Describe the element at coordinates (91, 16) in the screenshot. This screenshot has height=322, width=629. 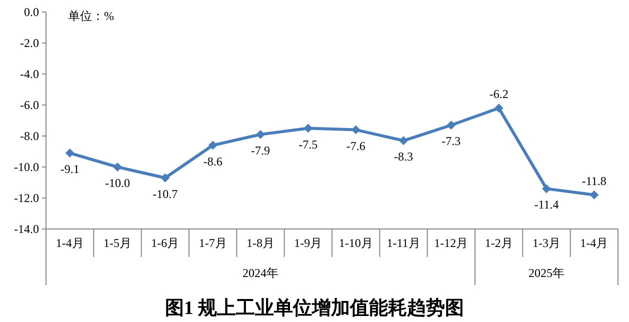
I see `annotation: 单位：%` at that location.